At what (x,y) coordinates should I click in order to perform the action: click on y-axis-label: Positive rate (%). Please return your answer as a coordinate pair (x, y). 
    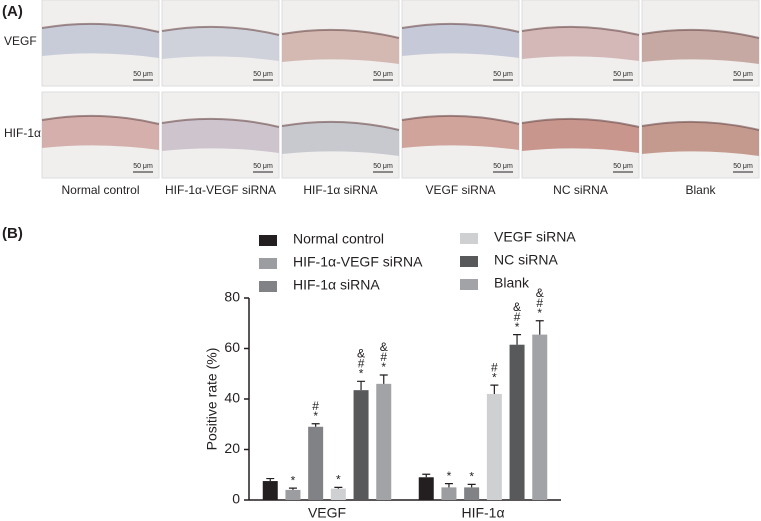
    Looking at the image, I should click on (212, 399).